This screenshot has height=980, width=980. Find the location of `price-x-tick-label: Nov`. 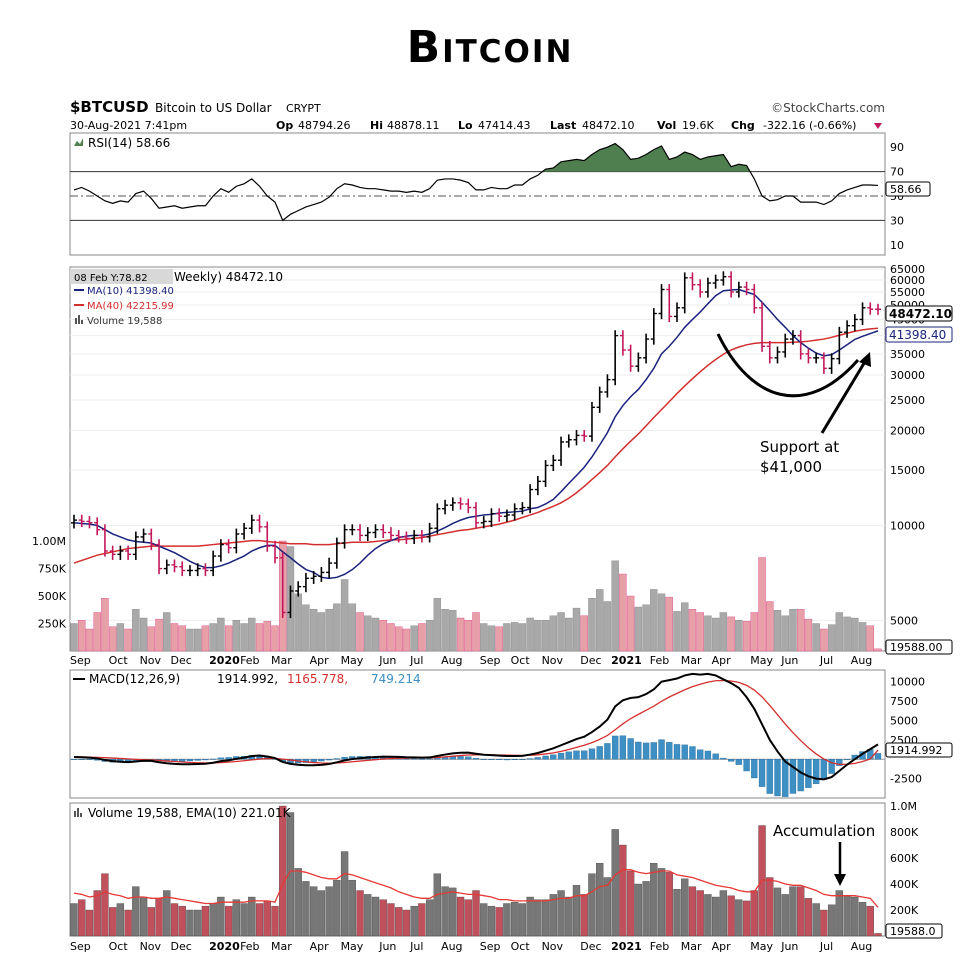

price-x-tick-label: Nov is located at coordinates (553, 660).